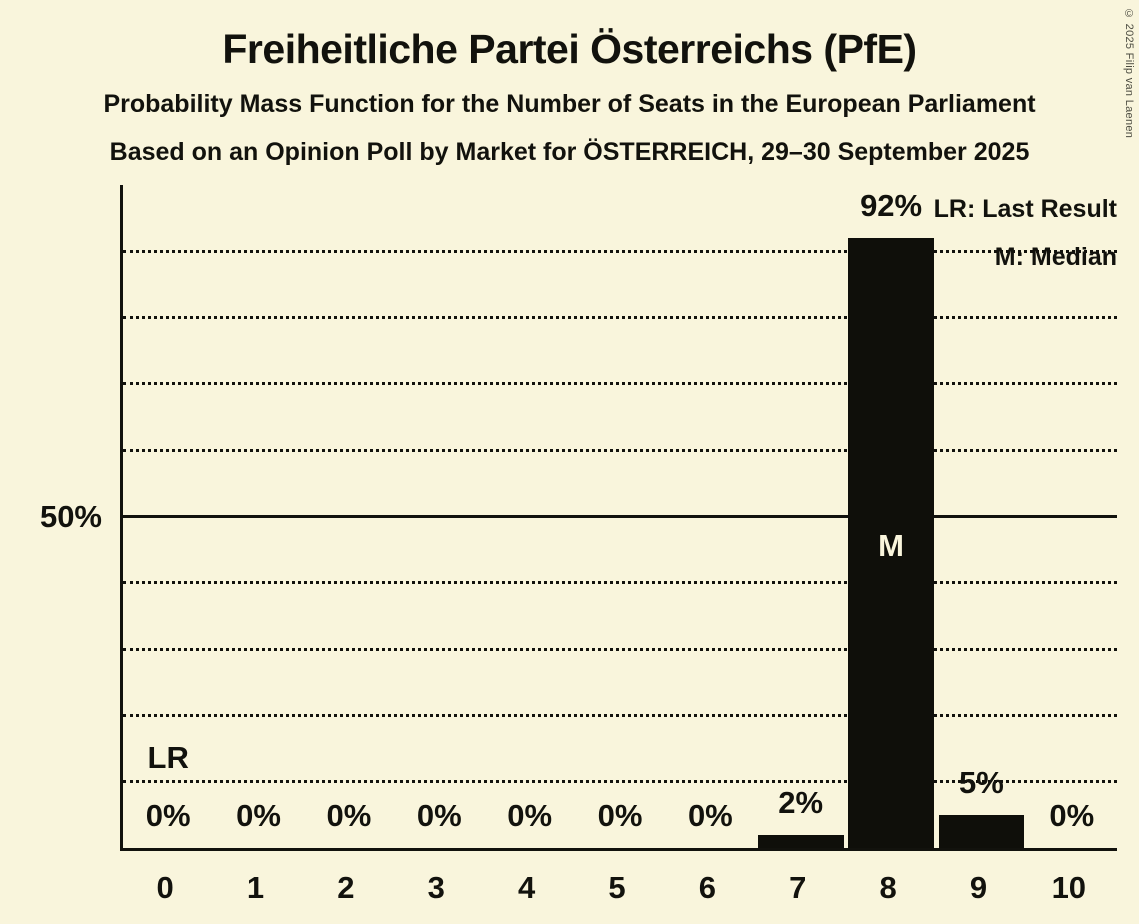 The width and height of the screenshot is (1139, 924). Describe the element at coordinates (569, 49) in the screenshot. I see `page-title: Freiheitliche Partei Österreichs (PfE)` at that location.